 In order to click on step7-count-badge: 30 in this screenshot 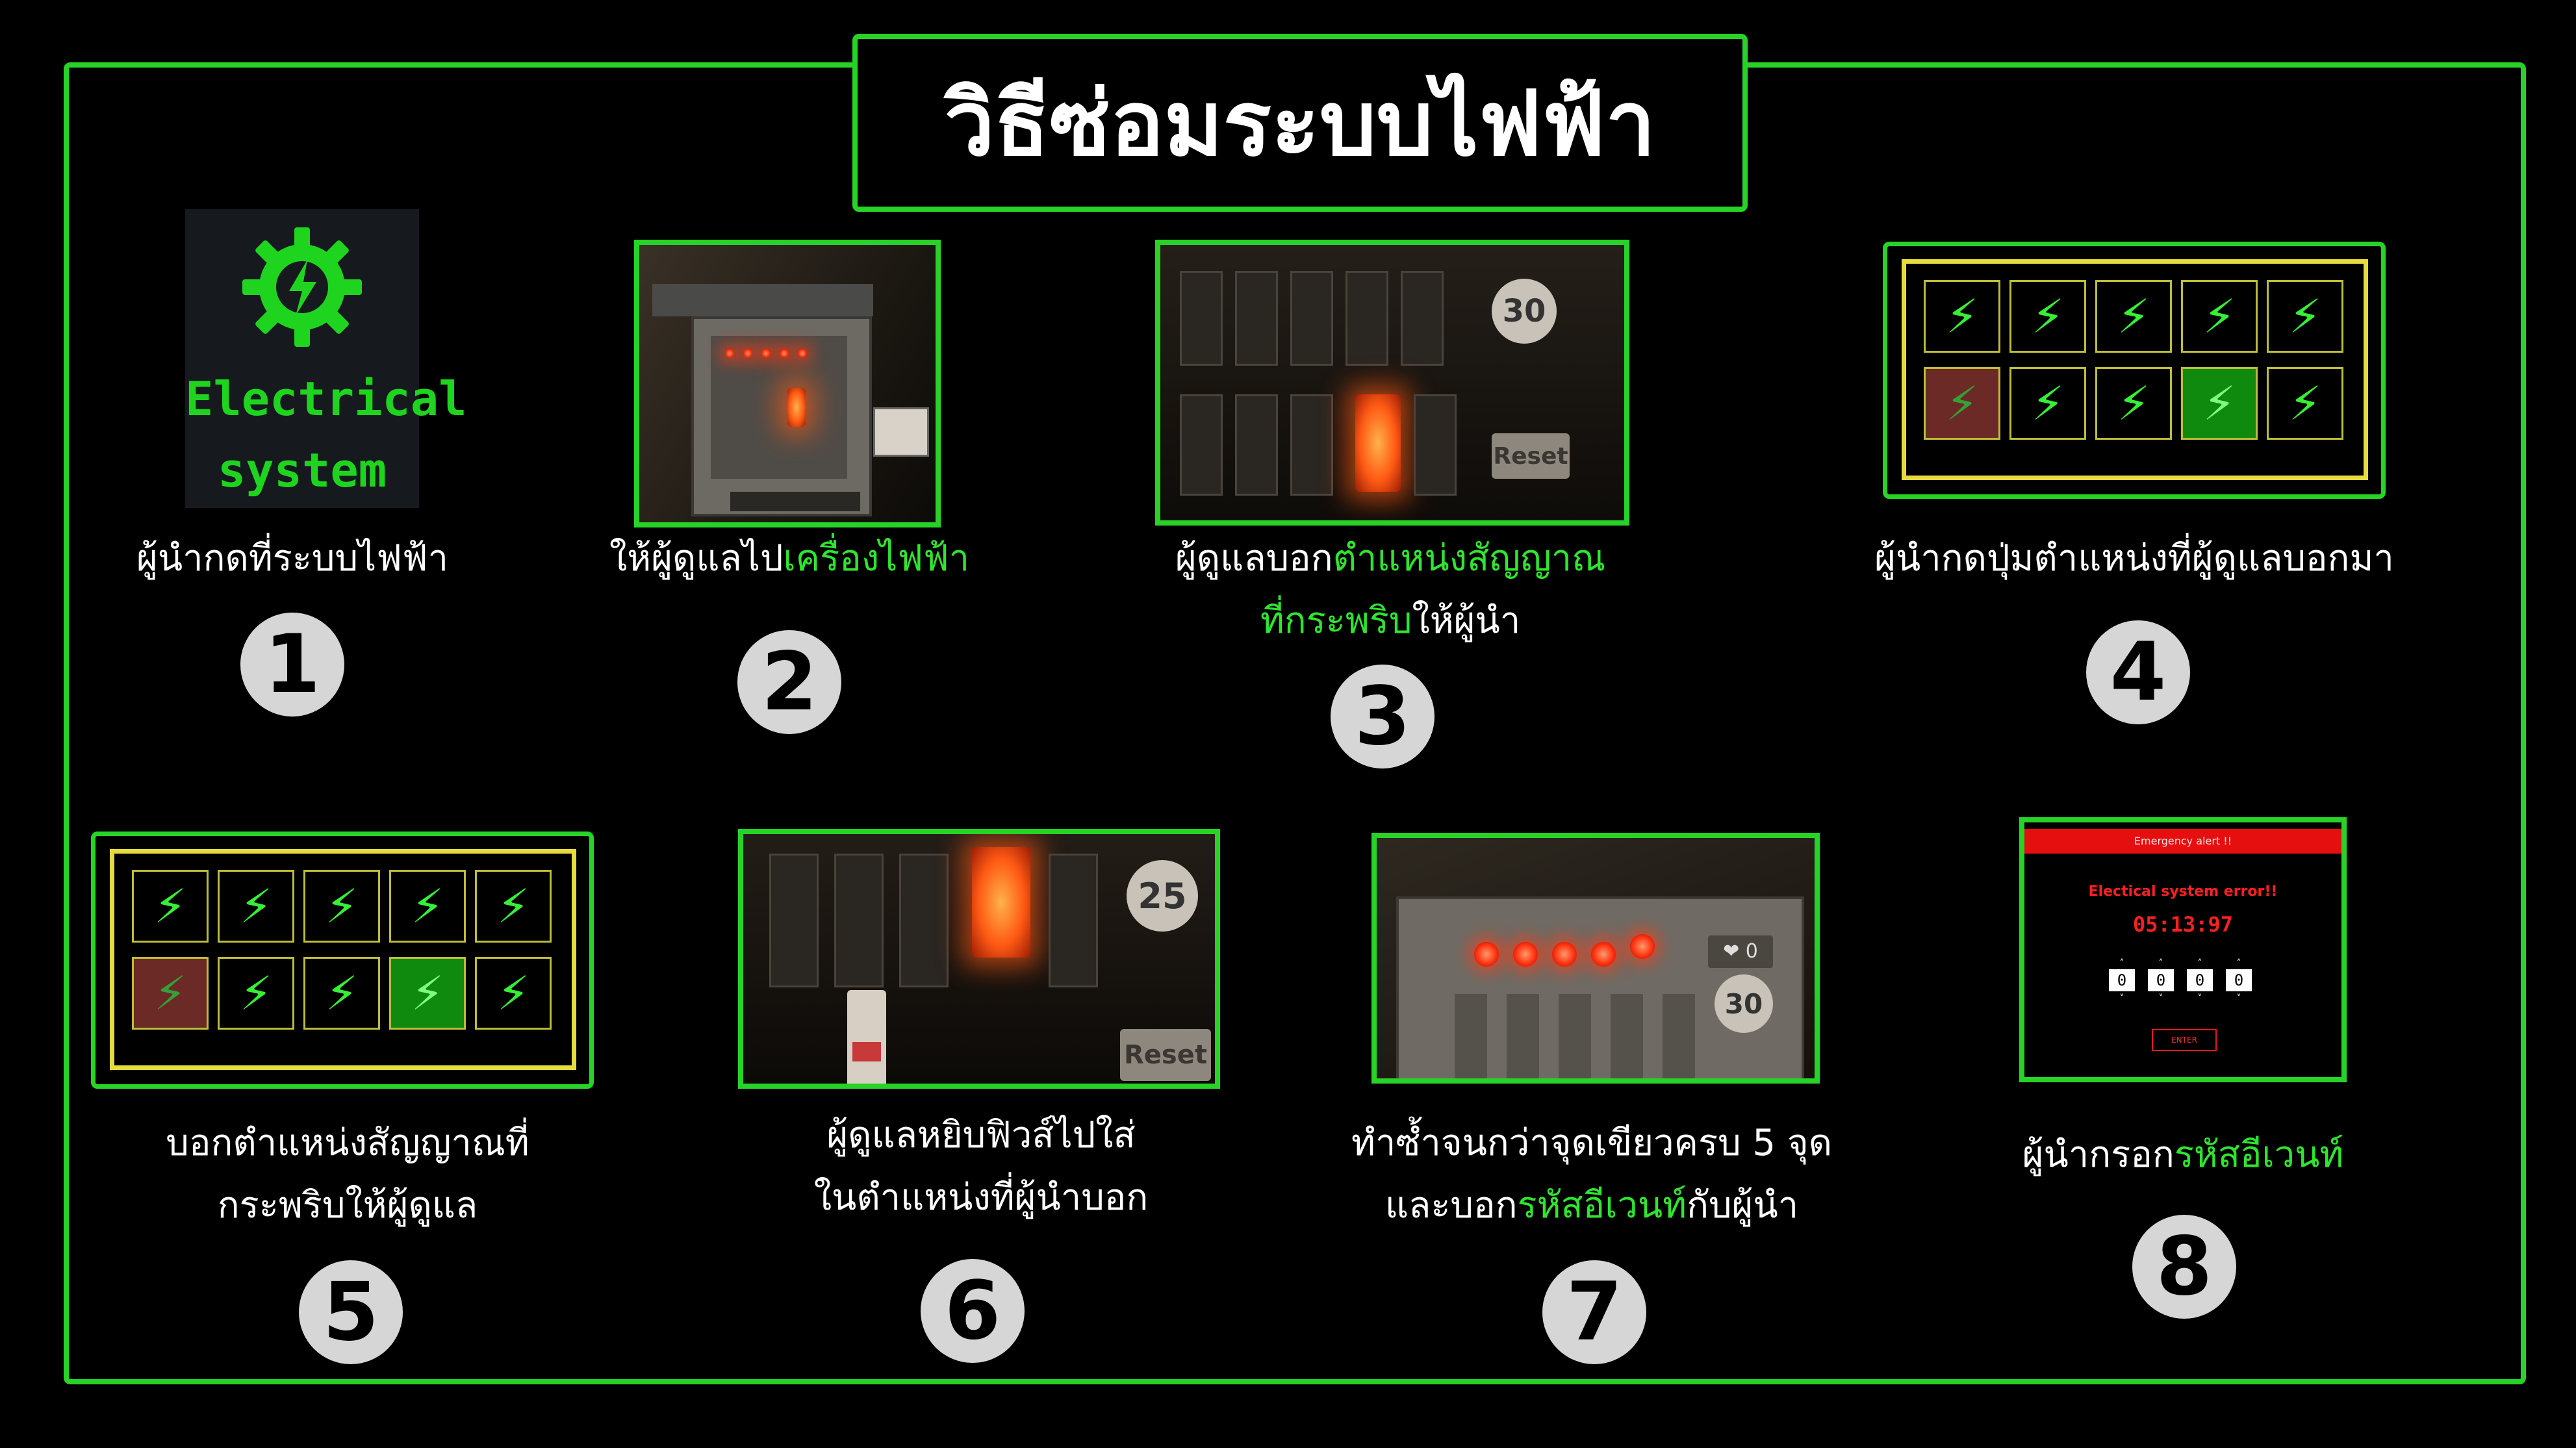, I will do `click(1744, 1003)`.